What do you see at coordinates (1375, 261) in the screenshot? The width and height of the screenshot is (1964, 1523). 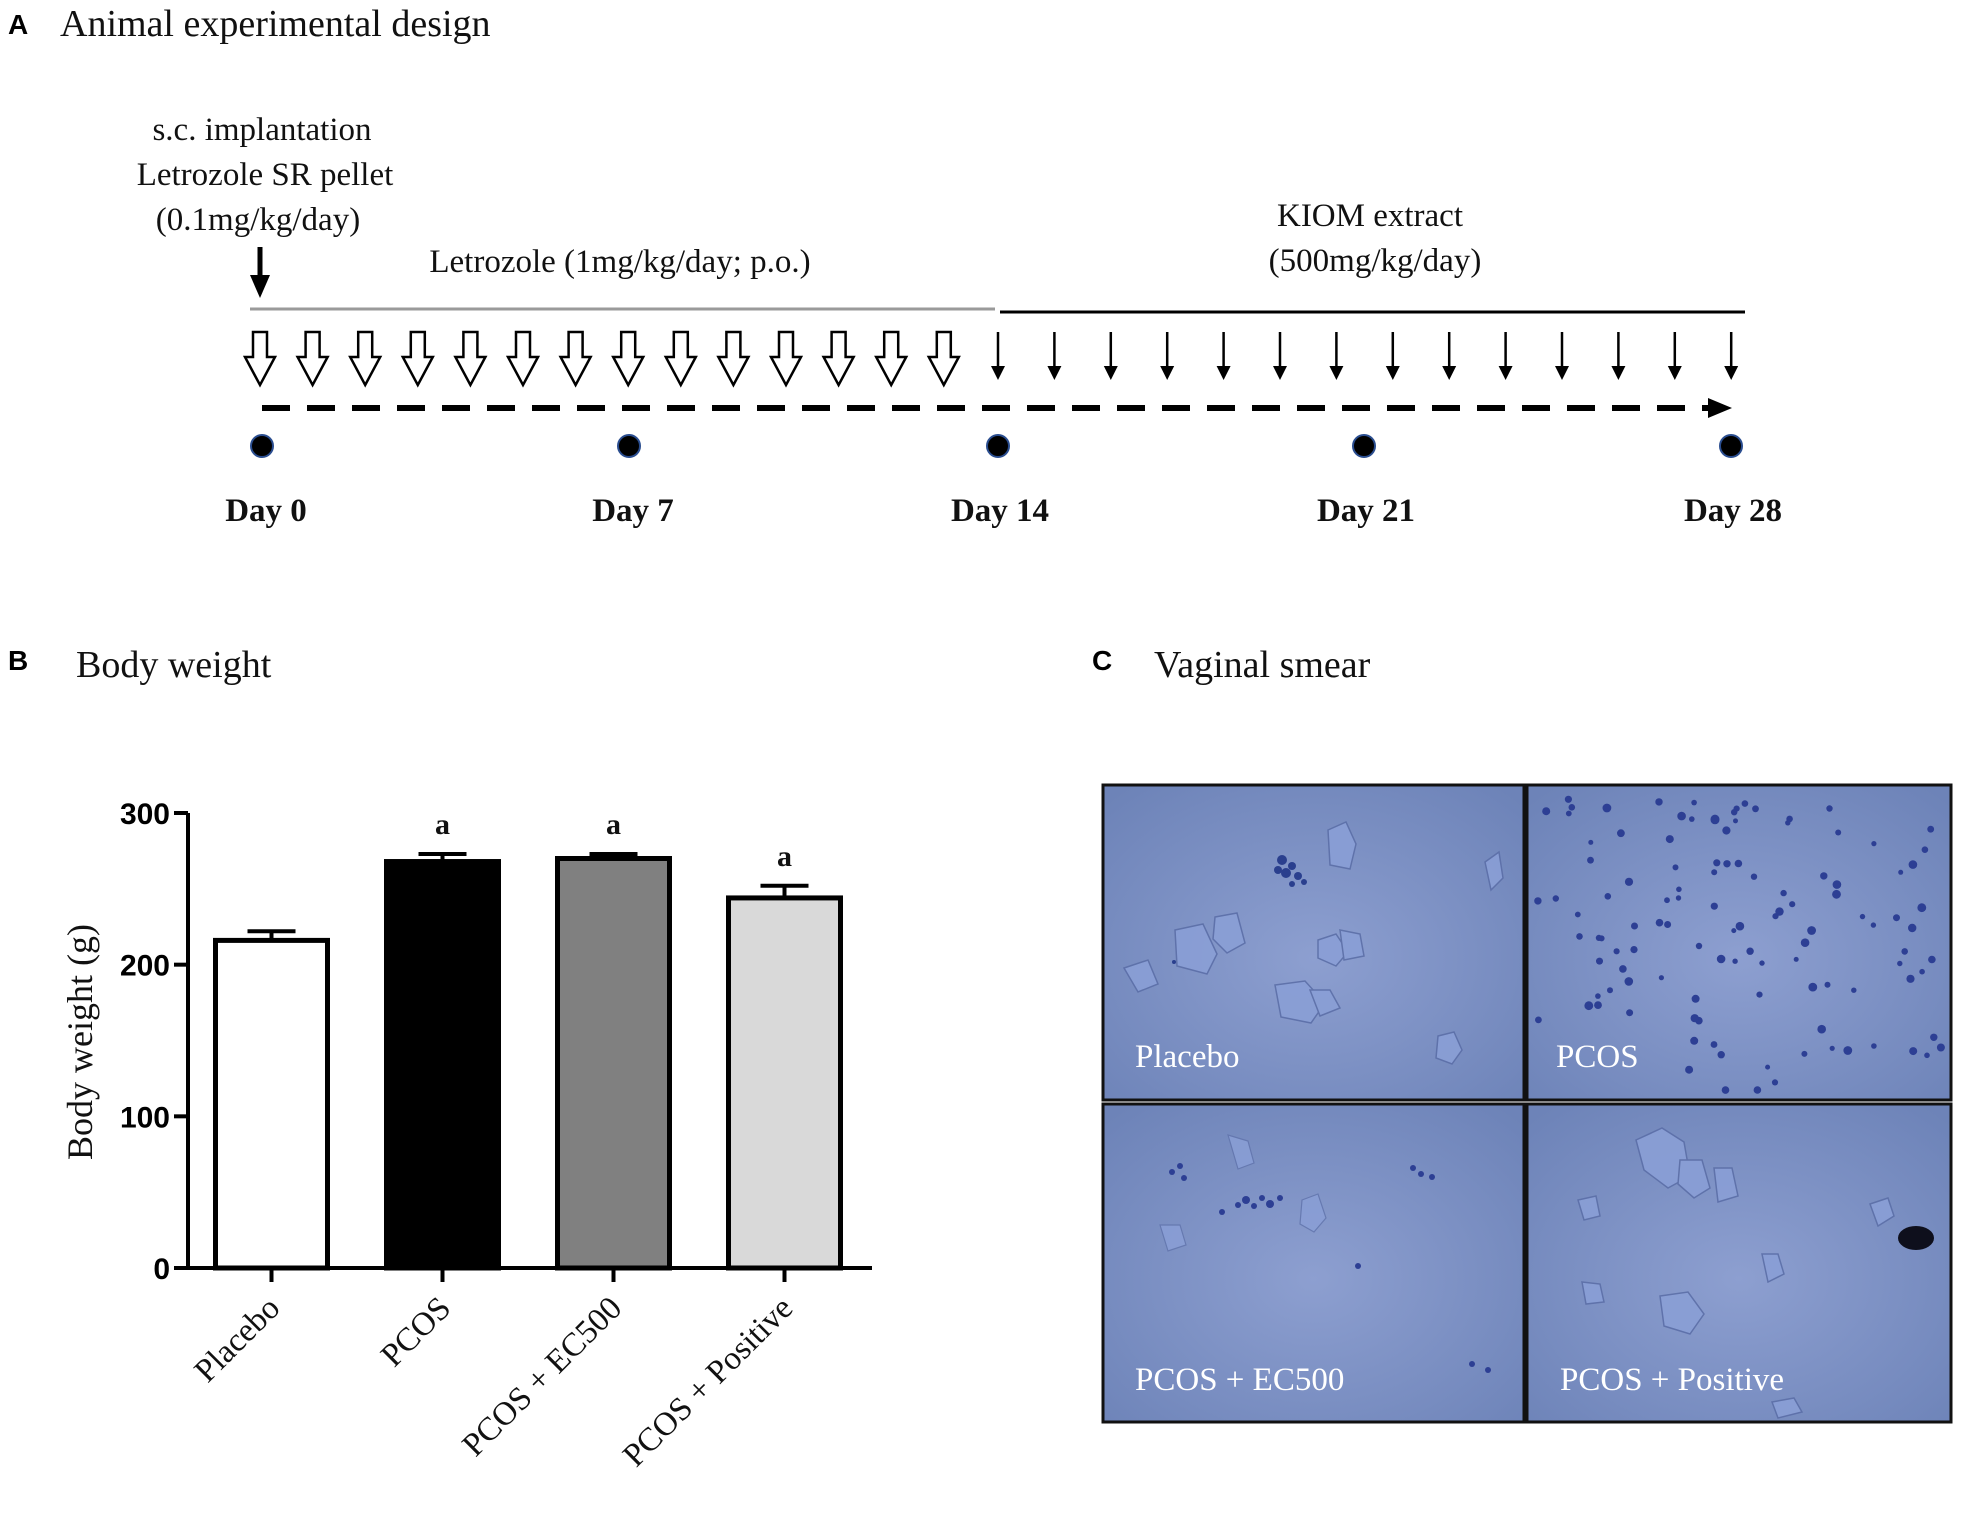 I see `kiom-label-2: (500mg/kg/day)` at bounding box center [1375, 261].